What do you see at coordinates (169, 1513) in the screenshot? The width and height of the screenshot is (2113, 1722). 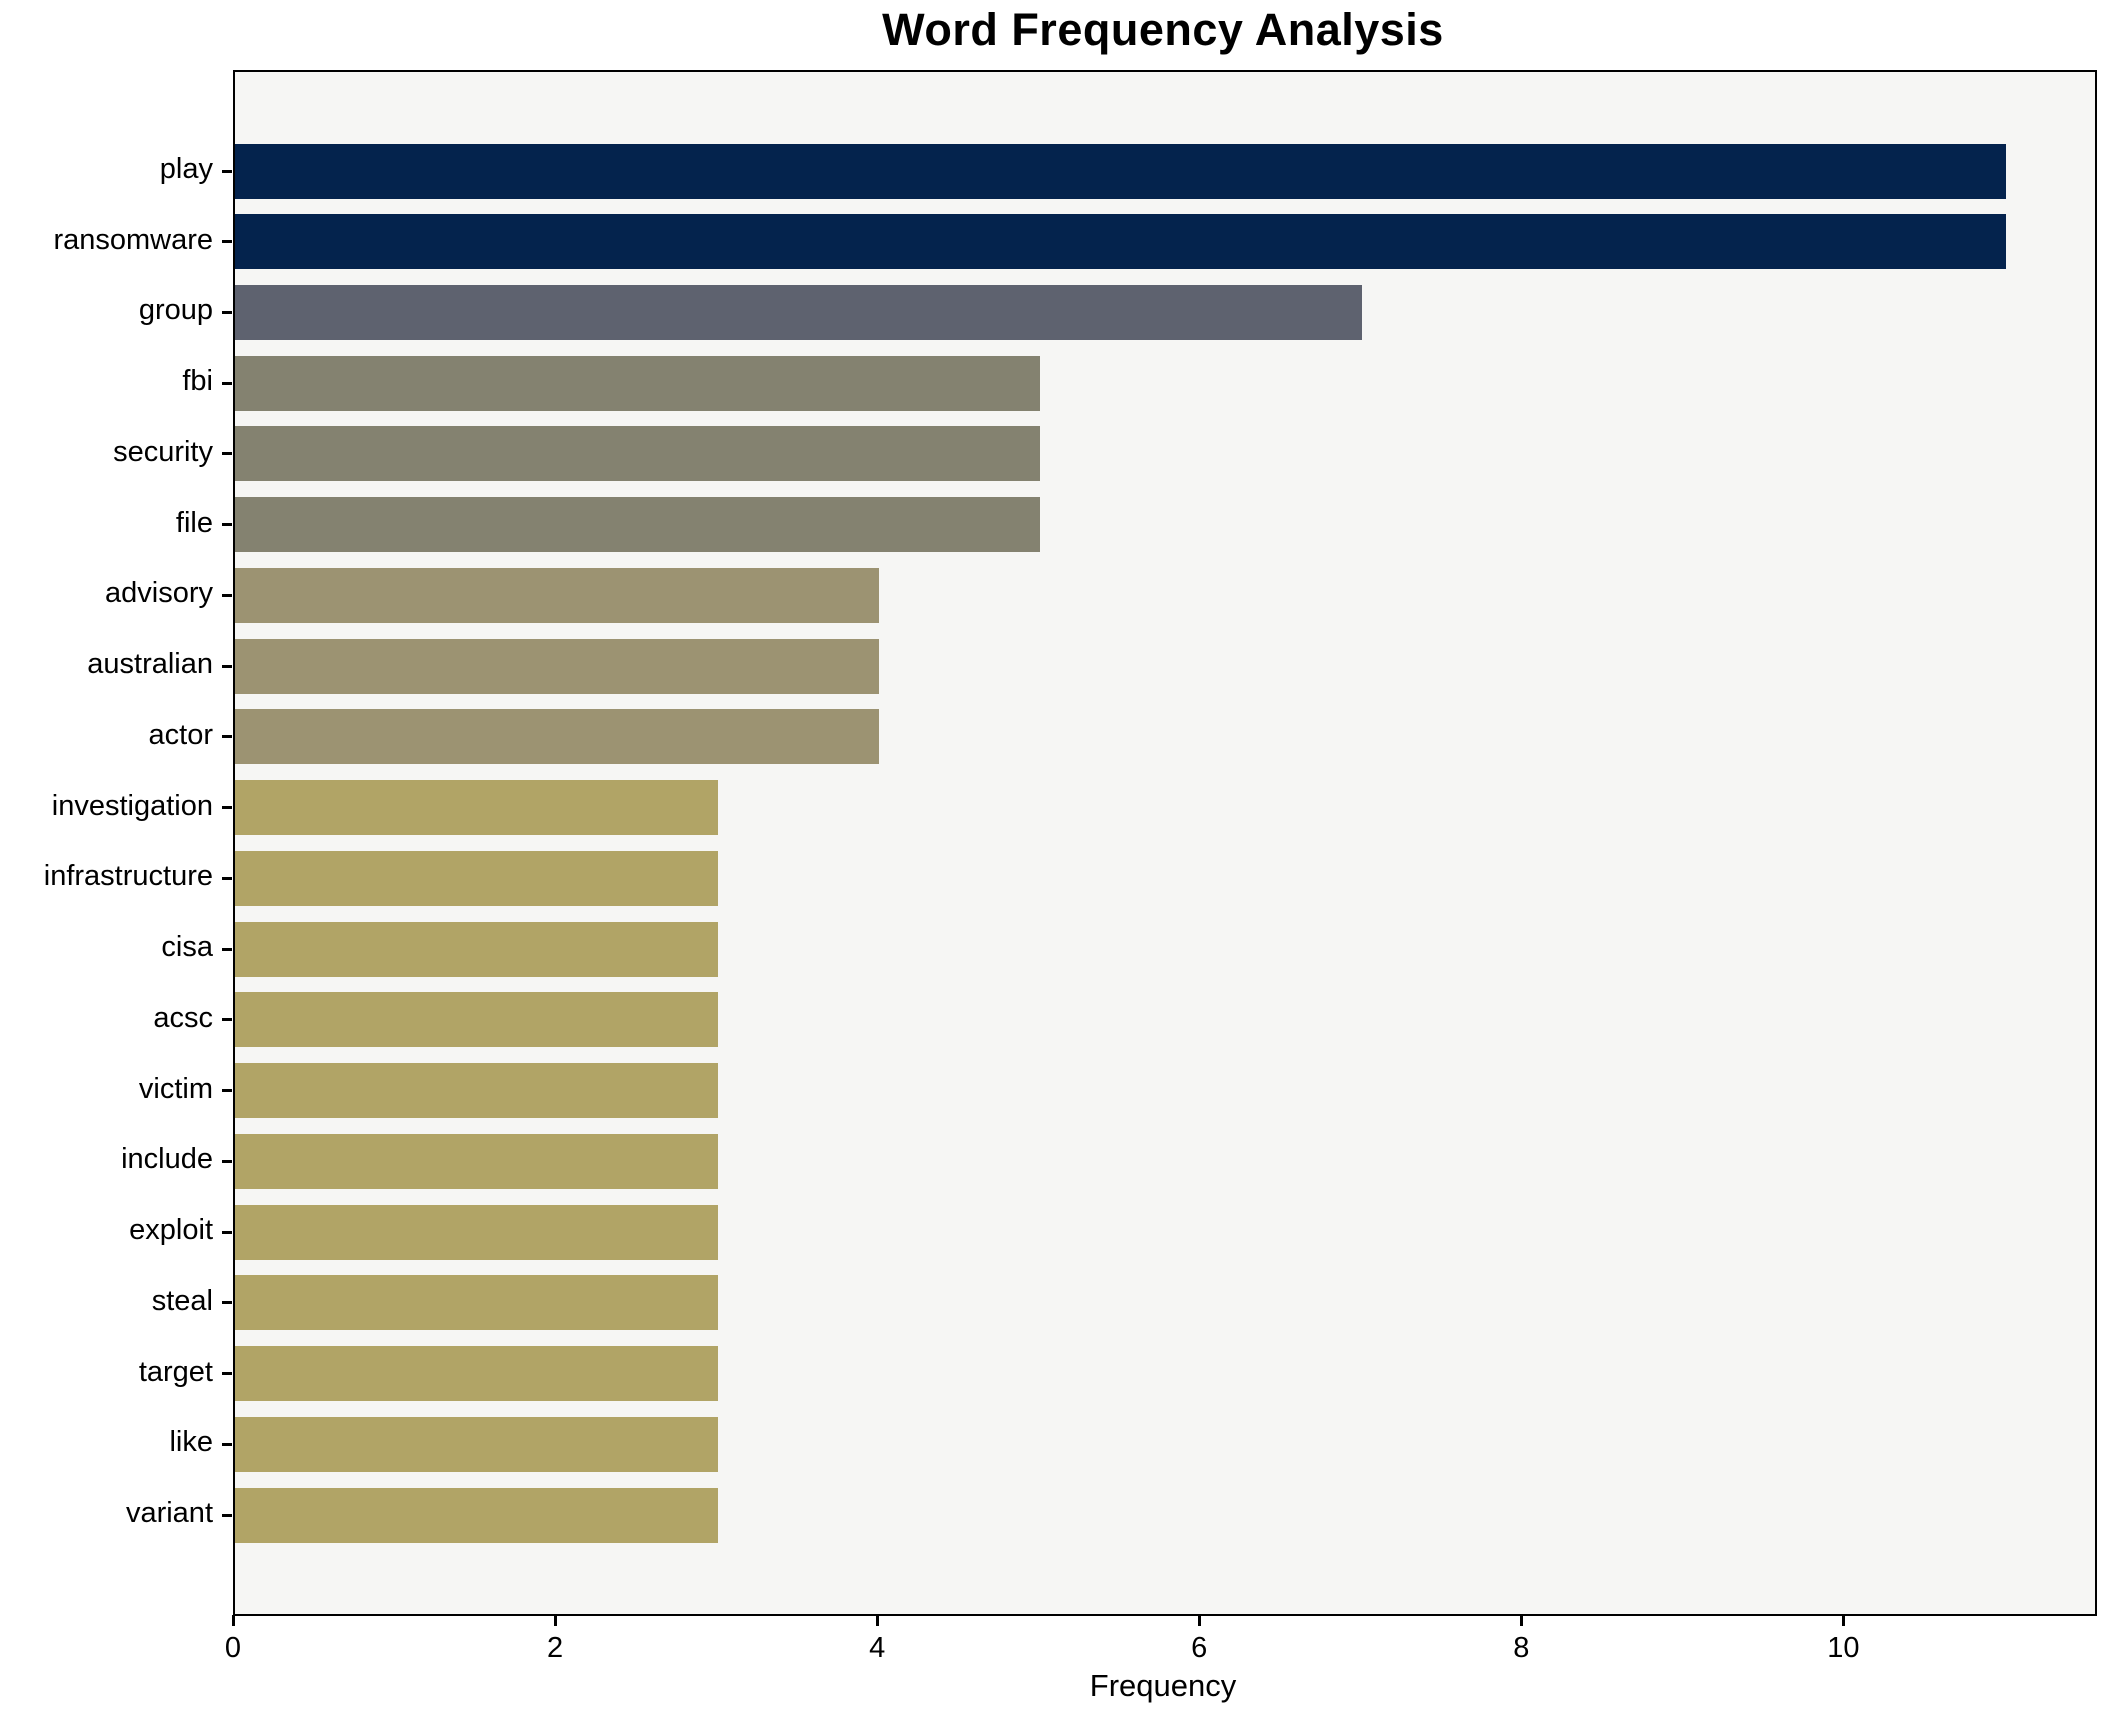 I see `y-tick-label: variant` at bounding box center [169, 1513].